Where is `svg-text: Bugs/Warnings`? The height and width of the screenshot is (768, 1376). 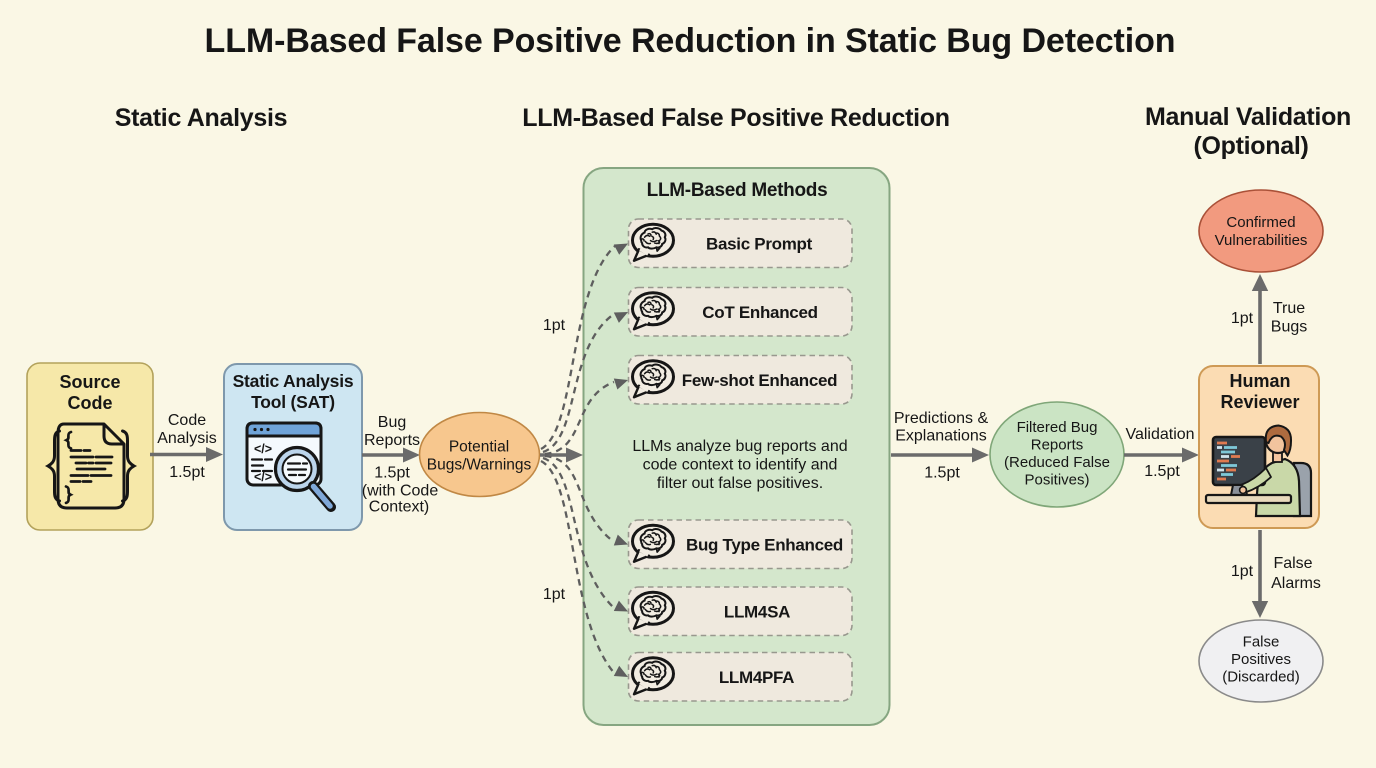
svg-text: Bugs/Warnings is located at coordinates (479, 465).